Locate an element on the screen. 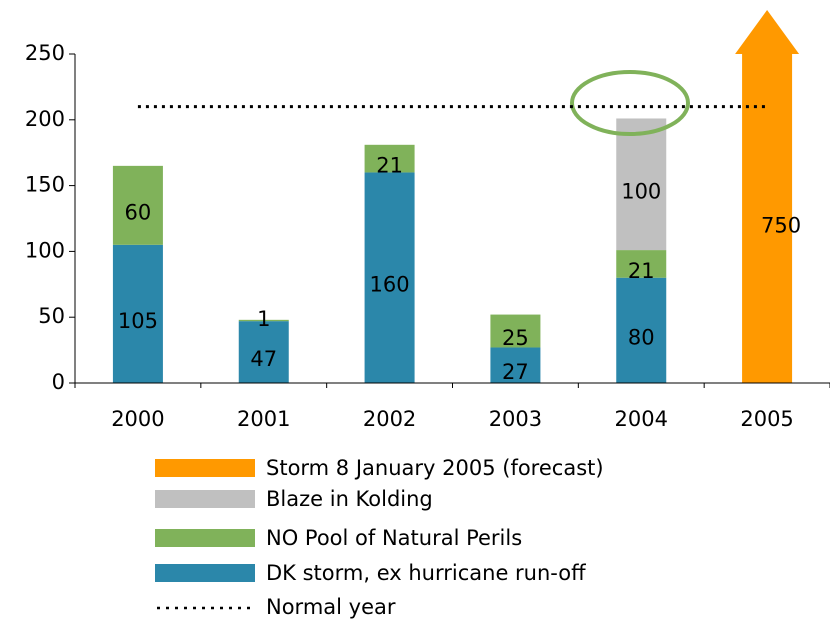 The image size is (830, 622). x-tick-label: 2001 is located at coordinates (263, 419).